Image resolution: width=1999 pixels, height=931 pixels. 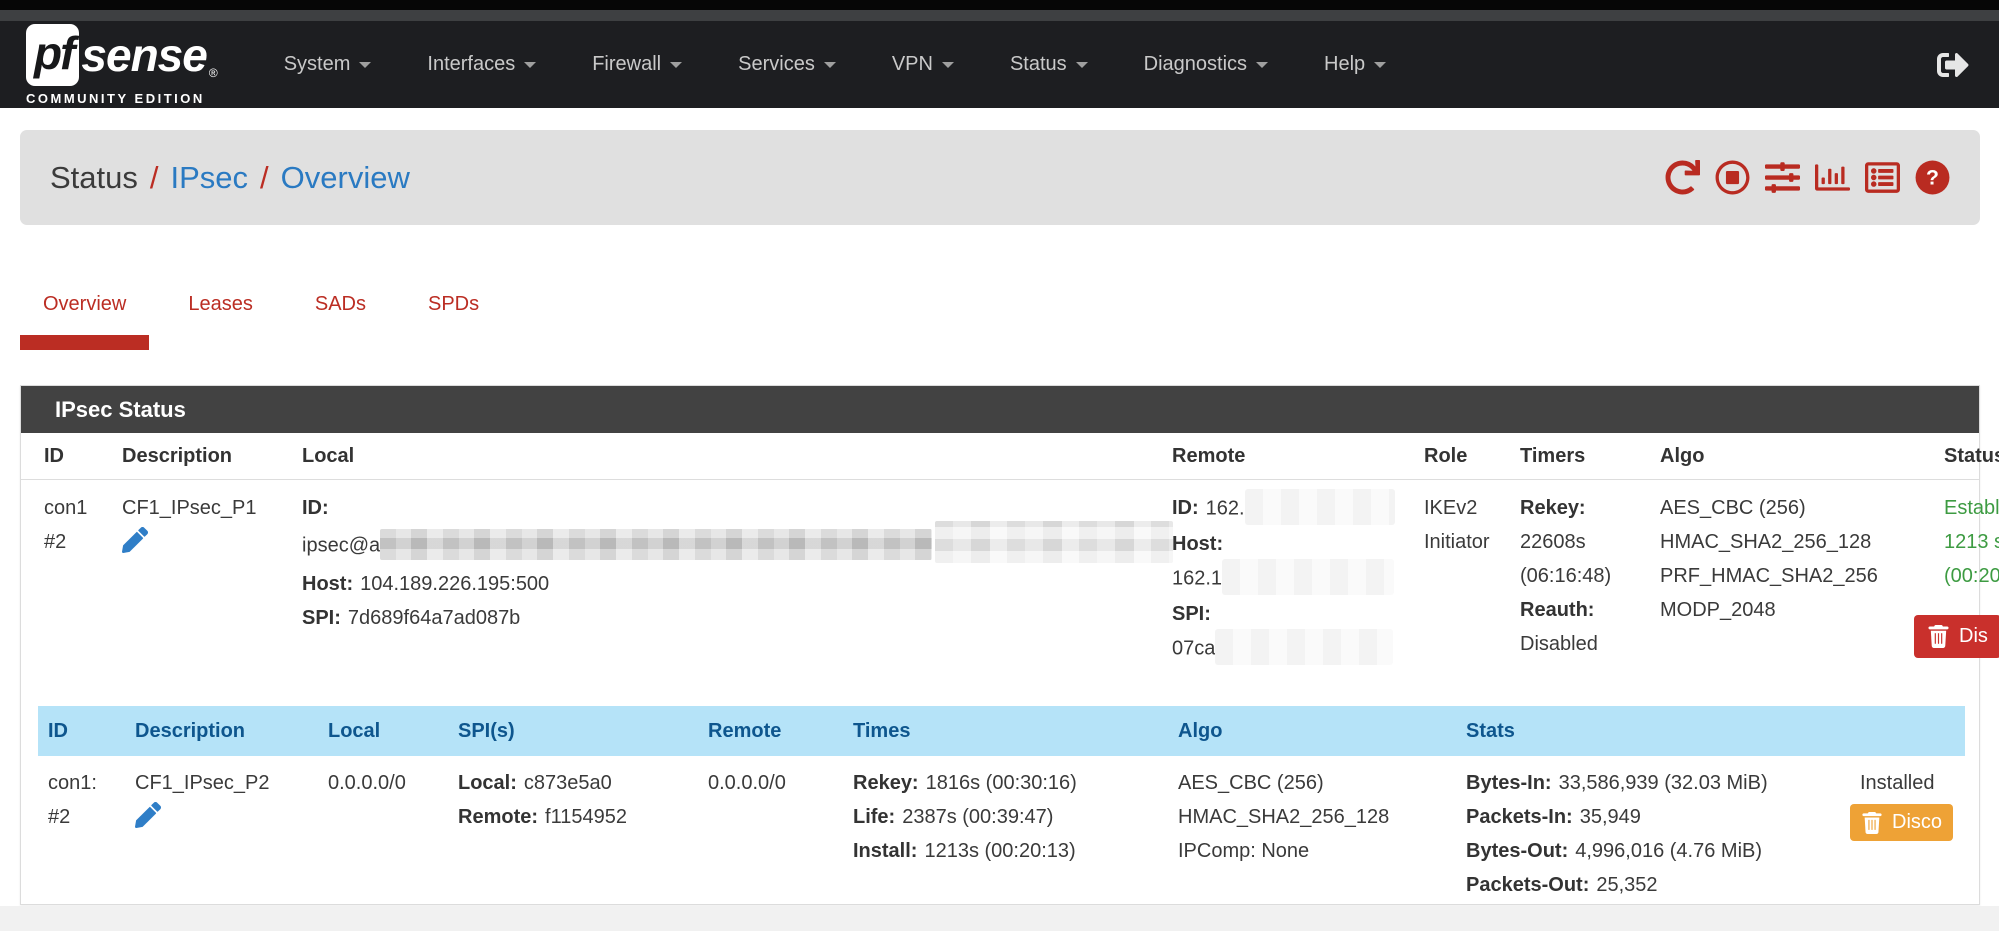 I want to click on menu-item-services: Services, so click(x=787, y=64).